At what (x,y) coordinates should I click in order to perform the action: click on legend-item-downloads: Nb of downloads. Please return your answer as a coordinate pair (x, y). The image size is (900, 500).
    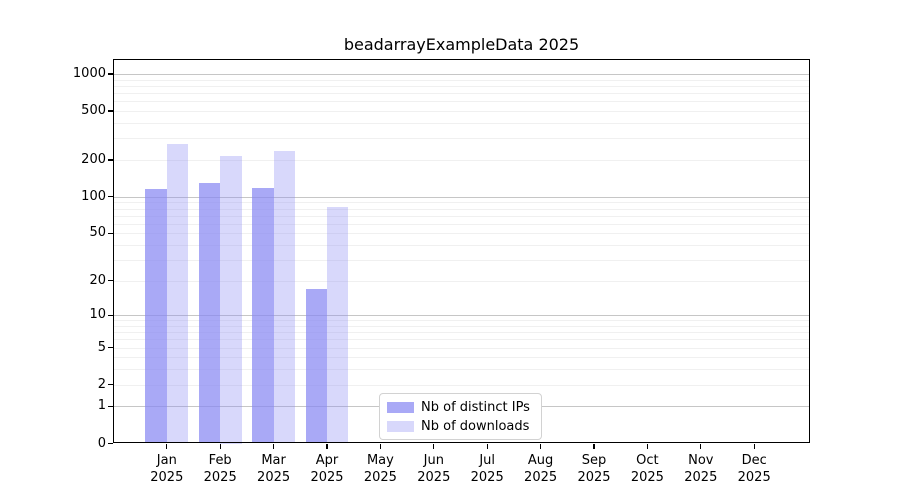
    Looking at the image, I should click on (460, 426).